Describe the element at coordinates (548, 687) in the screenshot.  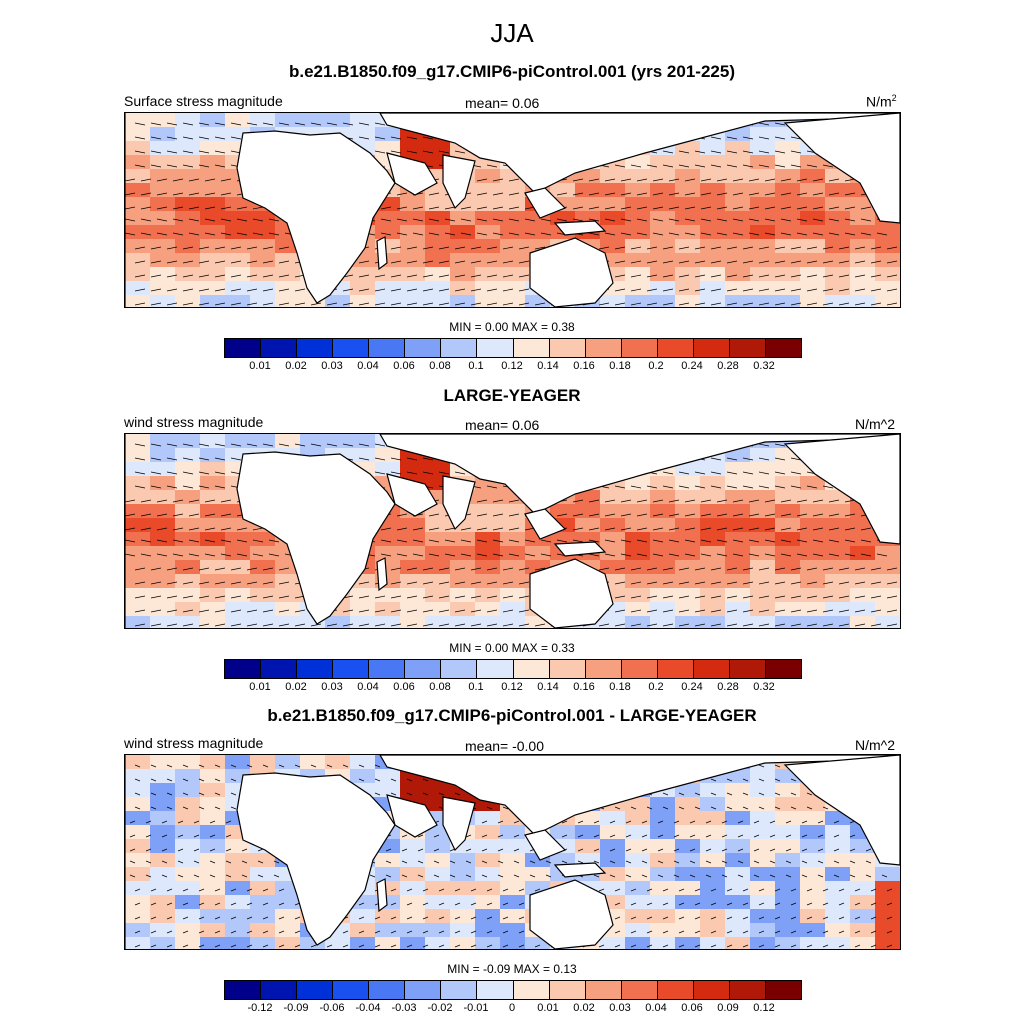
I see `colorbar-tick-label: 0.14` at that location.